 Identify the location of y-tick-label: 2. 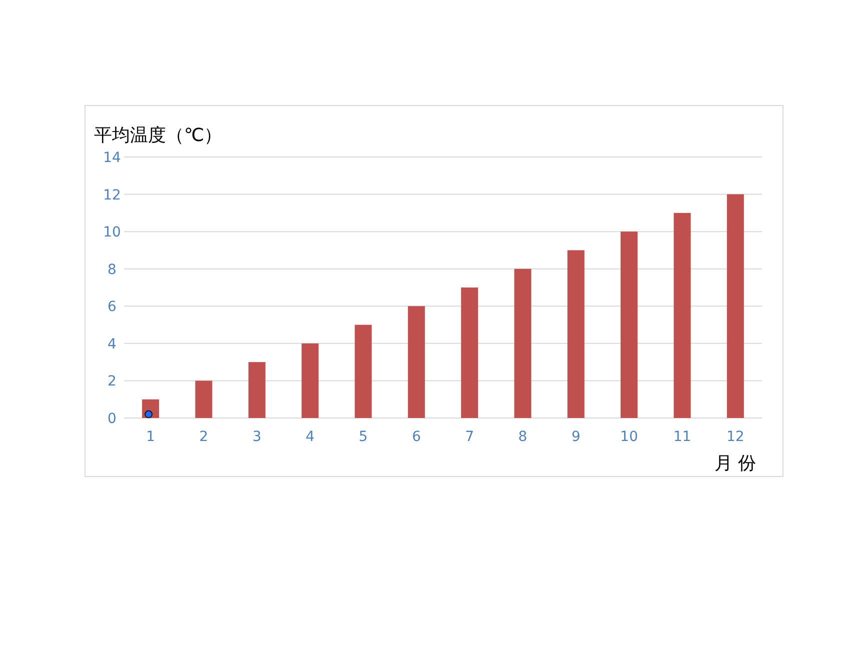
(112, 382).